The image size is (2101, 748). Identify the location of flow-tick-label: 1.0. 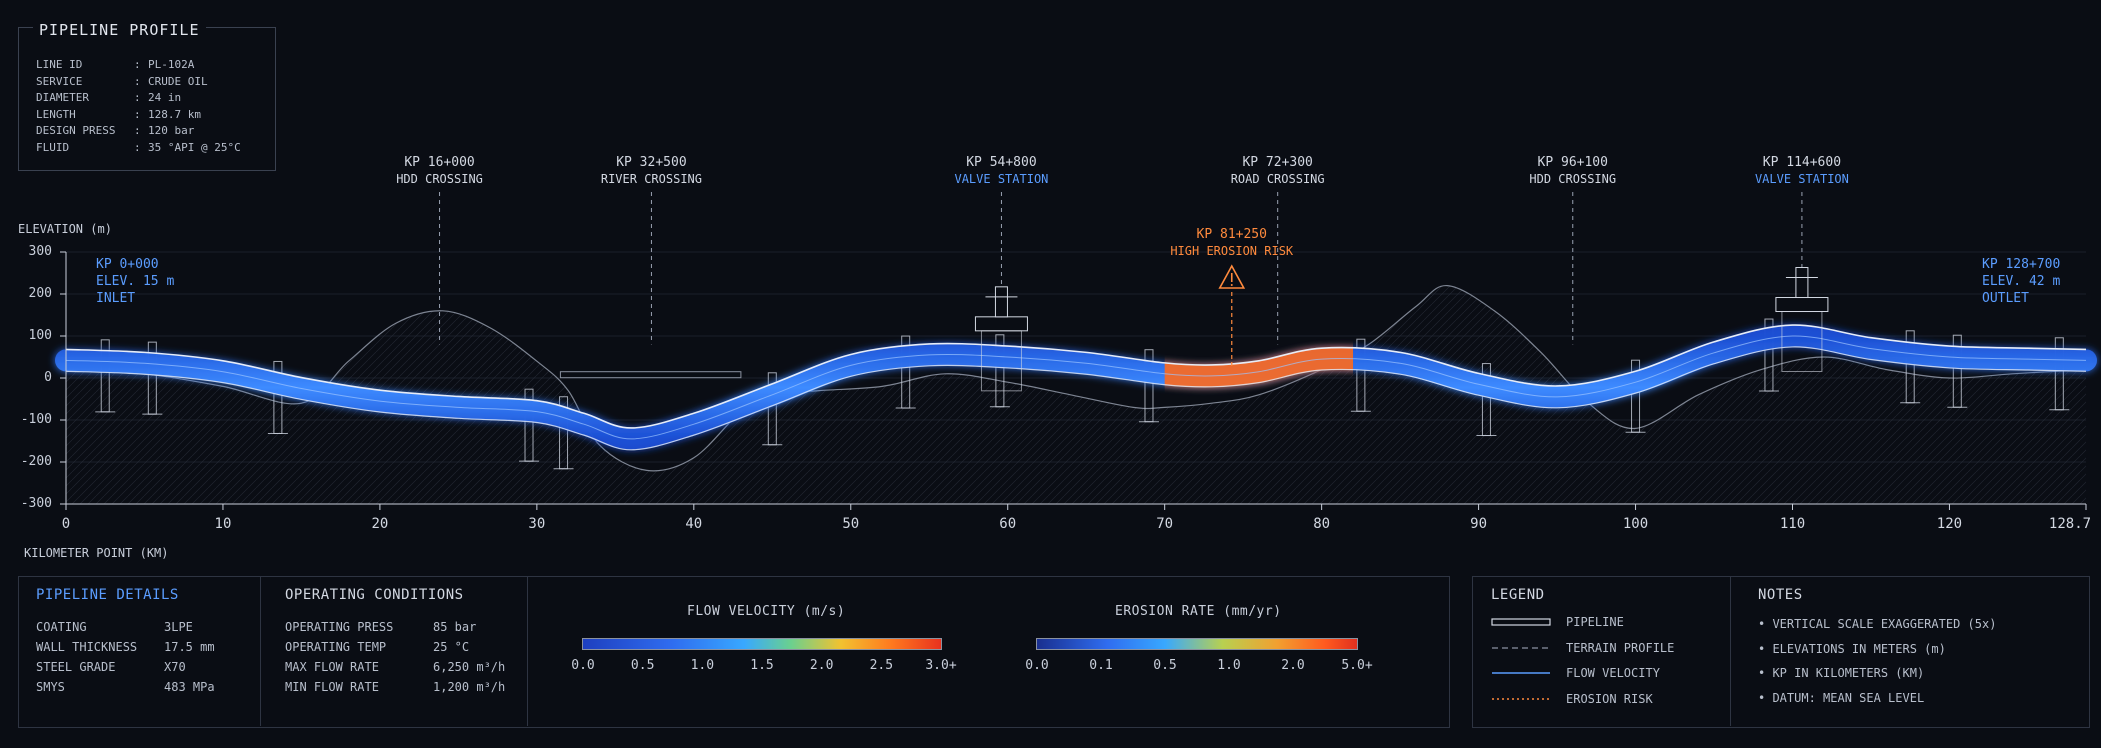
(702, 665).